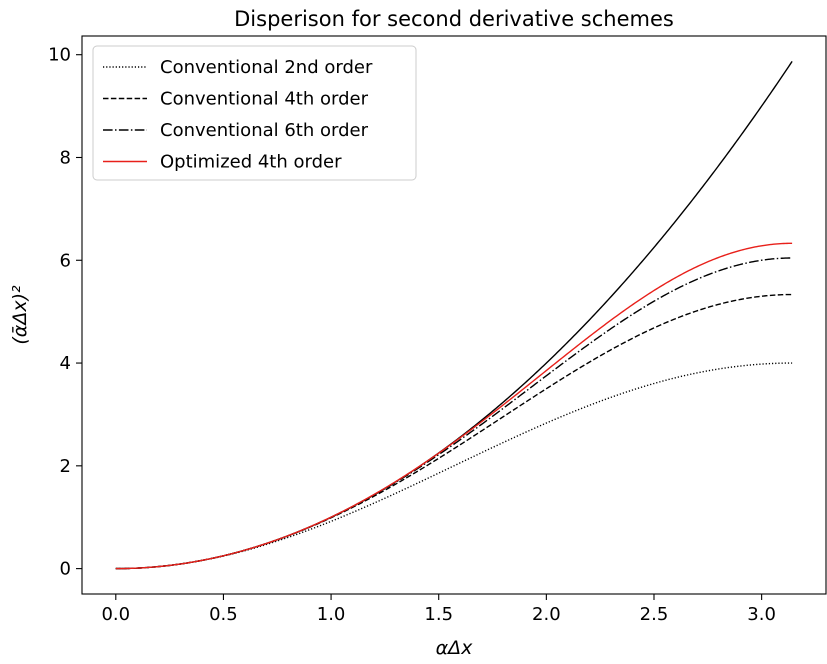 The height and width of the screenshot is (664, 827). Describe the element at coordinates (438, 614) in the screenshot. I see `x-tick-label: 1.5` at that location.